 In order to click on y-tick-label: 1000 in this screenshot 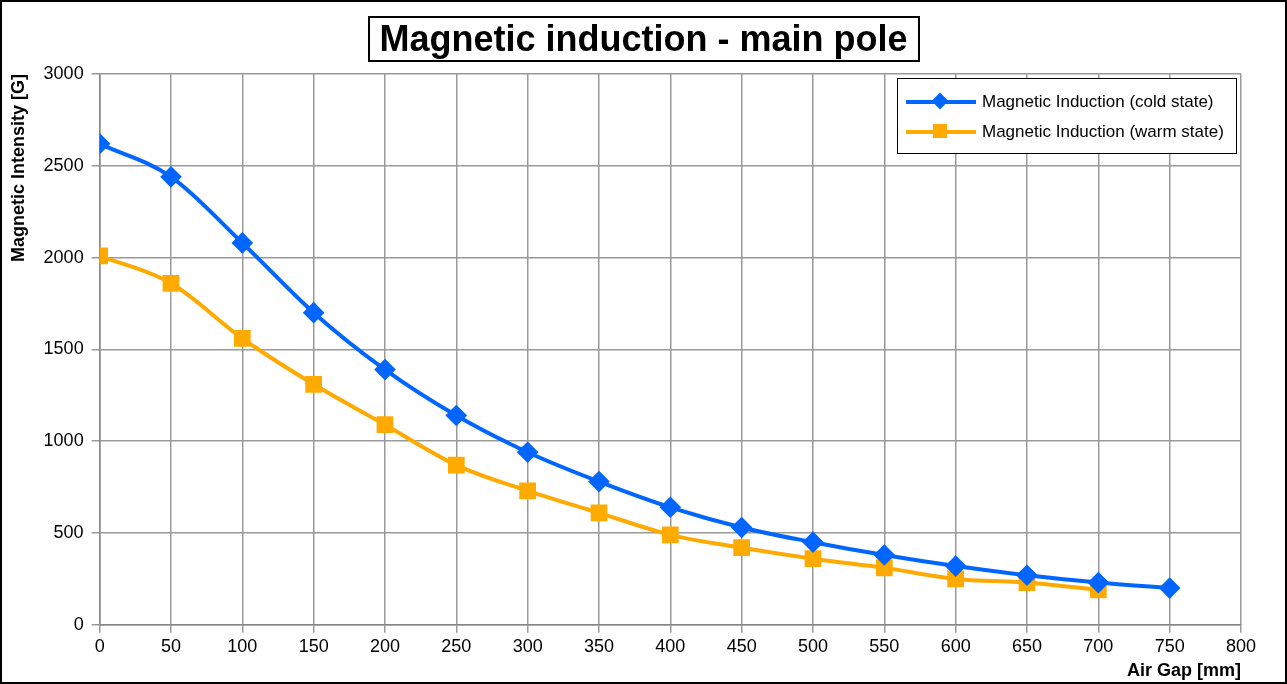, I will do `click(63, 440)`.